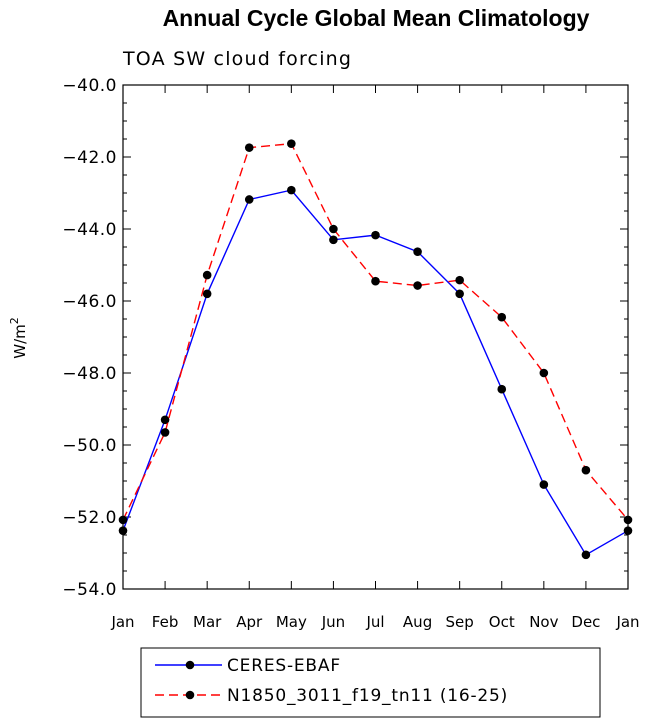 This screenshot has width=648, height=720. What do you see at coordinates (207, 622) in the screenshot?
I see `x-tick-label: Mar` at bounding box center [207, 622].